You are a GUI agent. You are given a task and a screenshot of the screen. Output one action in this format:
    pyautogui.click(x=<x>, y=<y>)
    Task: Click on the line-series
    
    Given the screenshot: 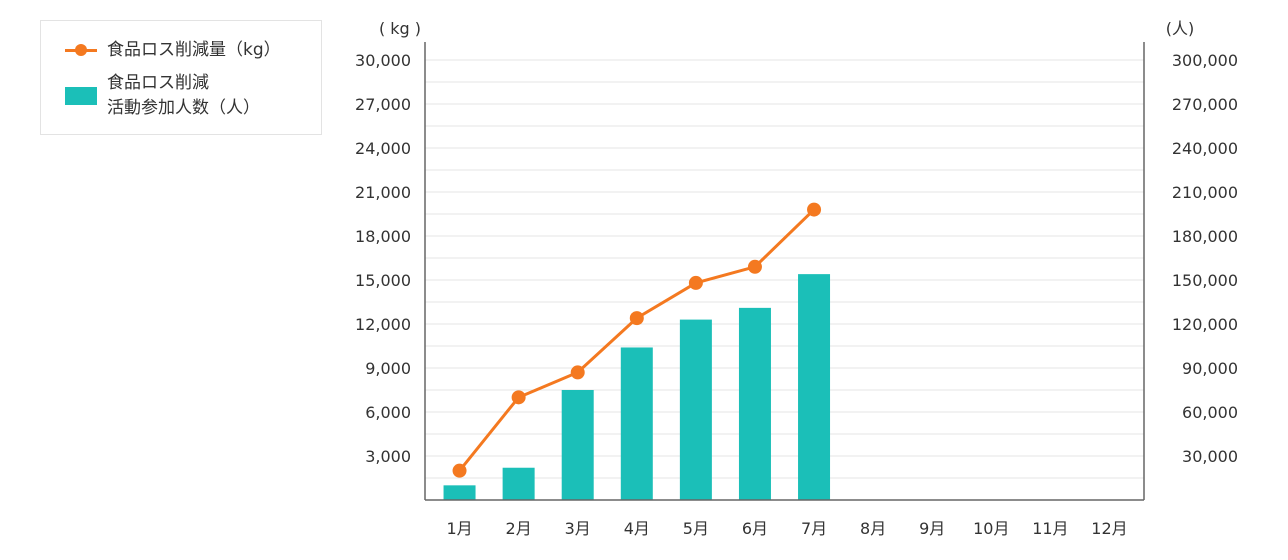 What is the action you would take?
    pyautogui.click(x=637, y=340)
    